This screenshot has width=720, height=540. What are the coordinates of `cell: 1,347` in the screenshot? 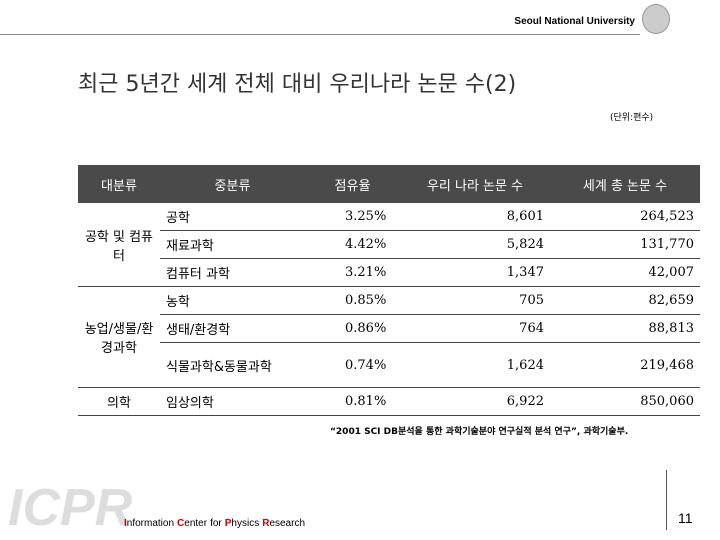 It's located at (475, 272).